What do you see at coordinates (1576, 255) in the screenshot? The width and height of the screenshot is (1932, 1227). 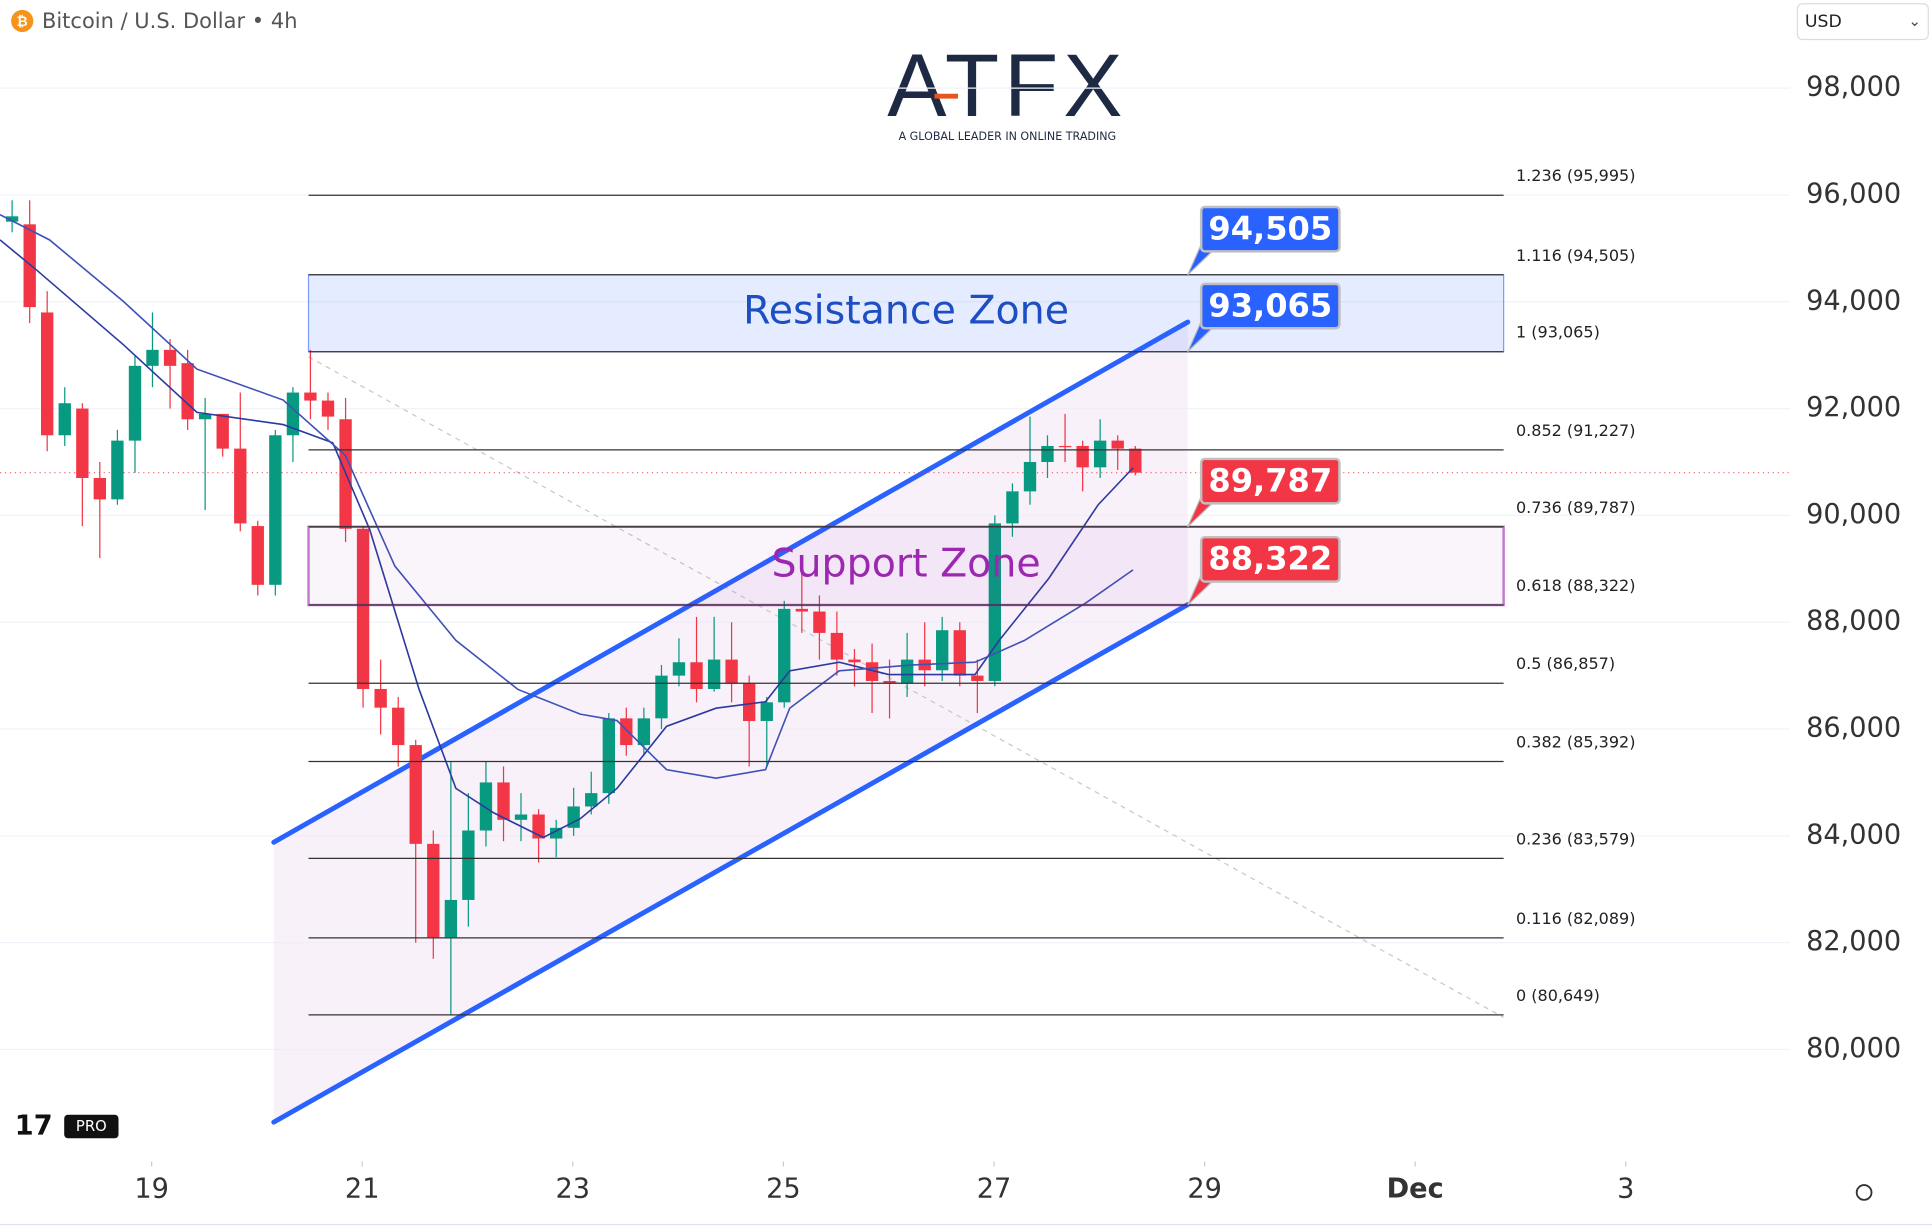 I see `fib-label: 1.116 (94,505)` at bounding box center [1576, 255].